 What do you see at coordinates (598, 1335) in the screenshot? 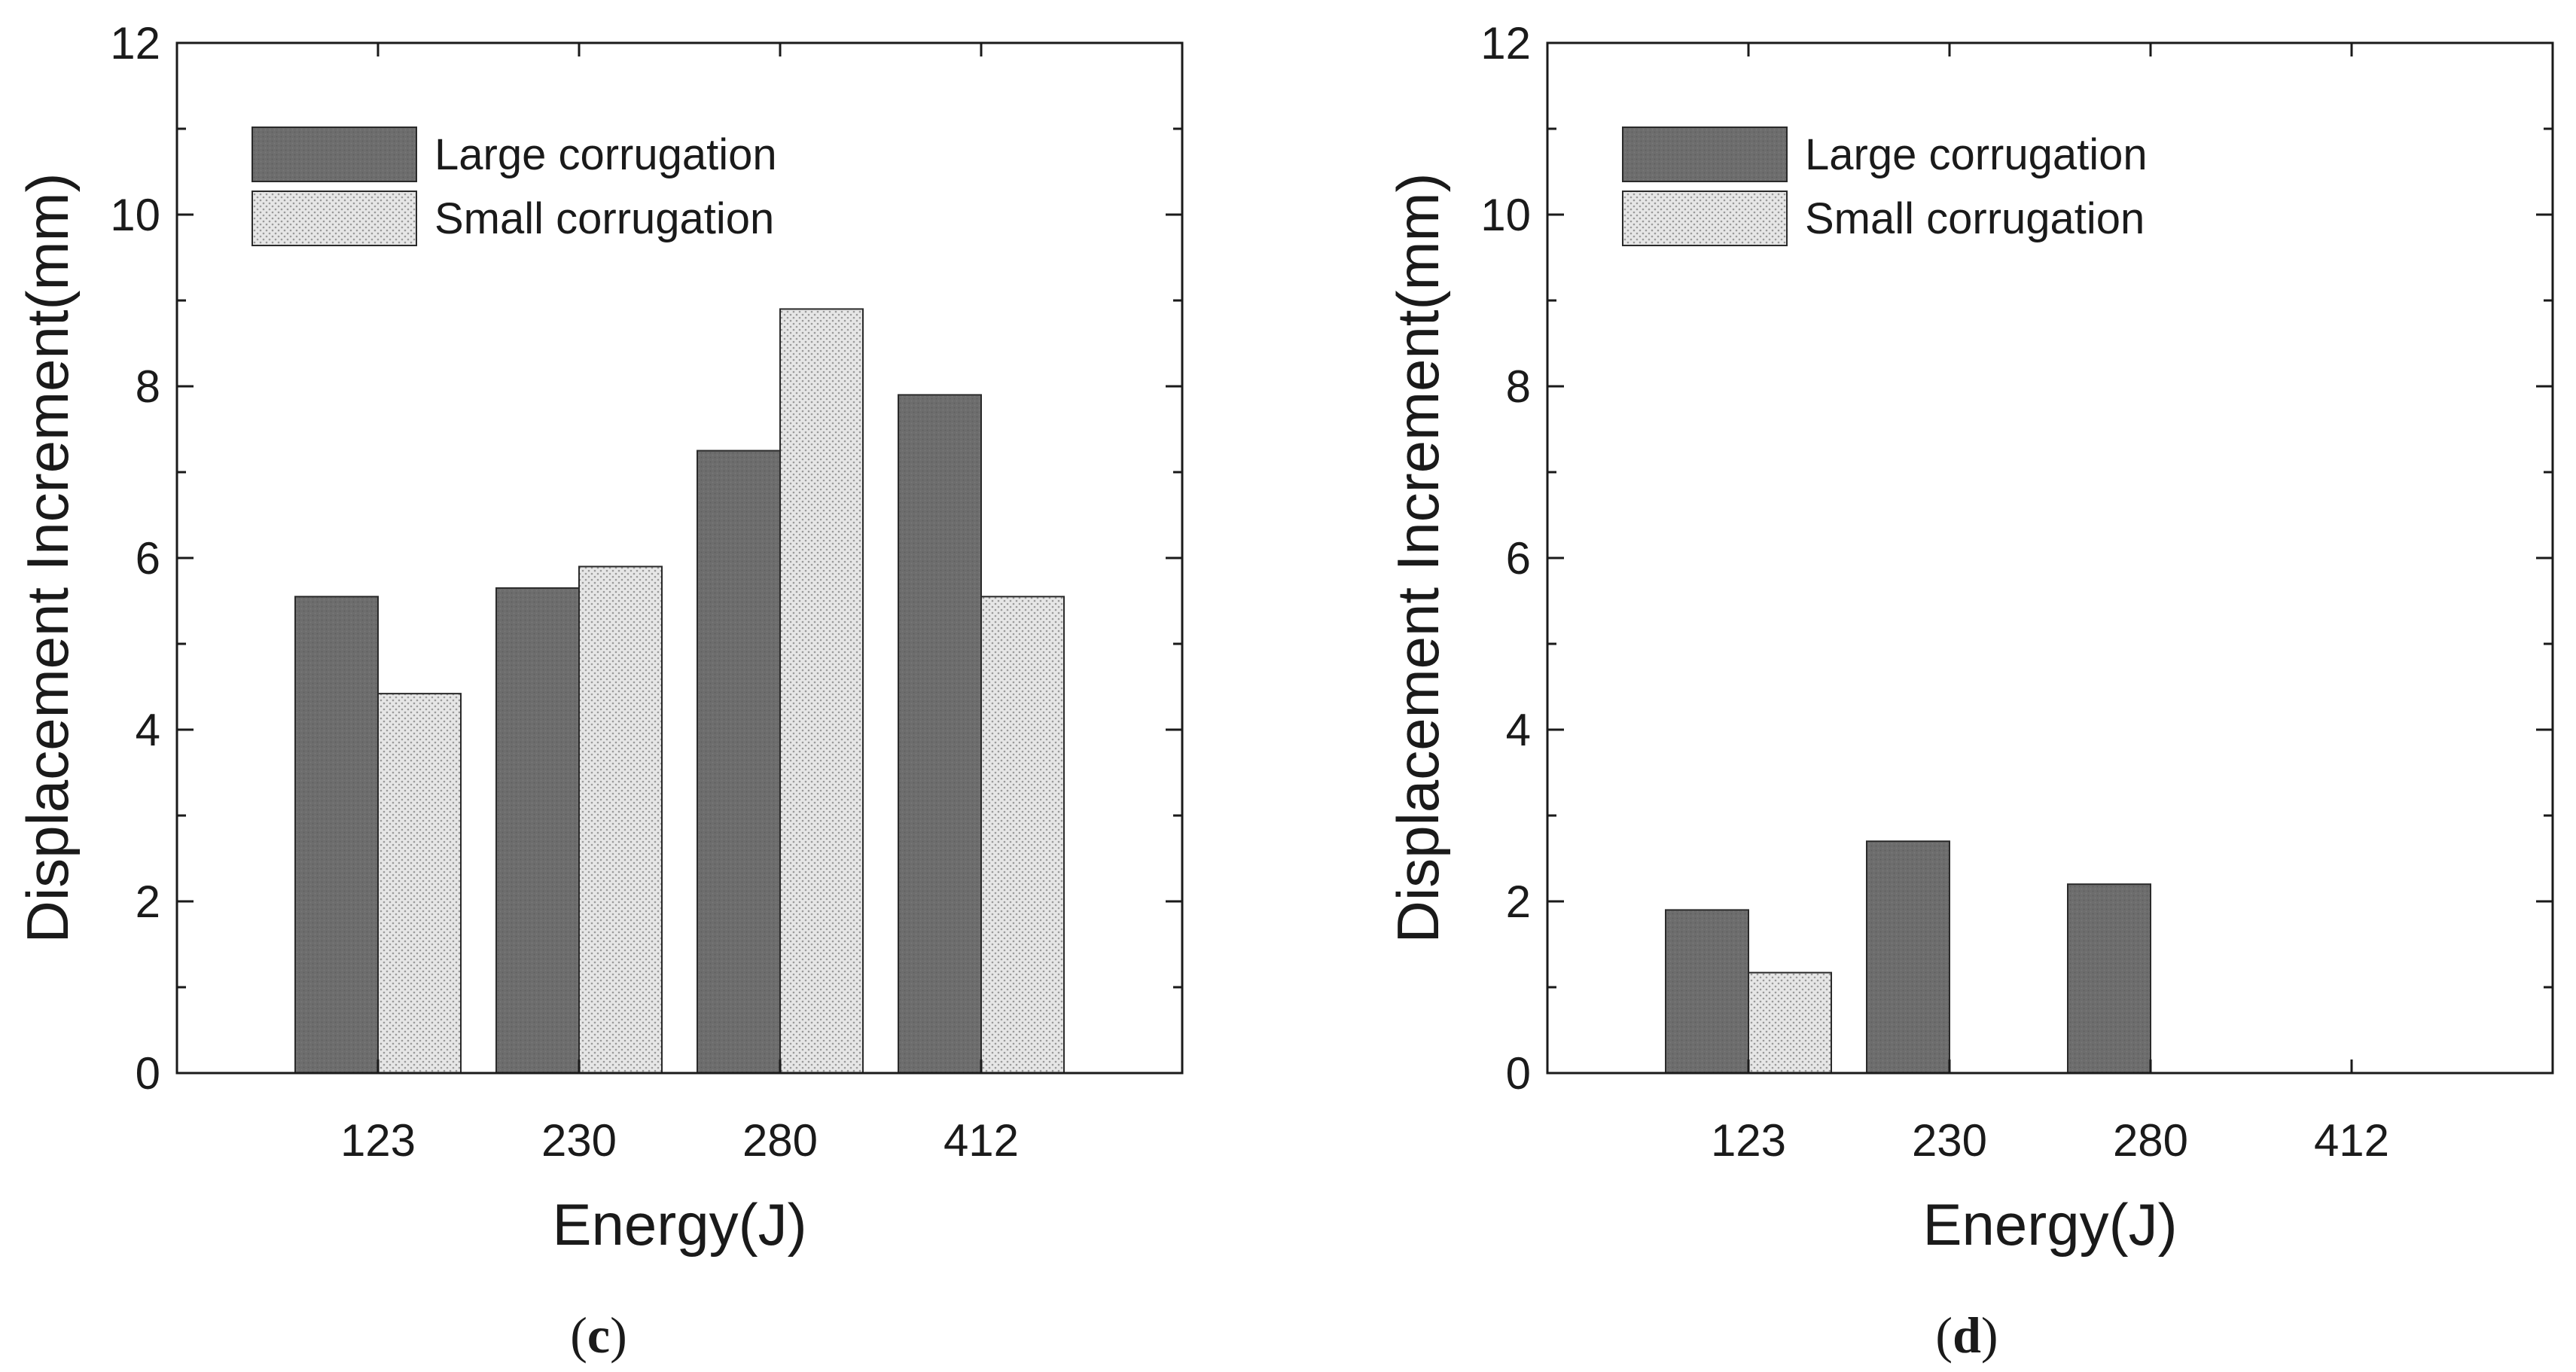
I see `caption-c: (c)` at bounding box center [598, 1335].